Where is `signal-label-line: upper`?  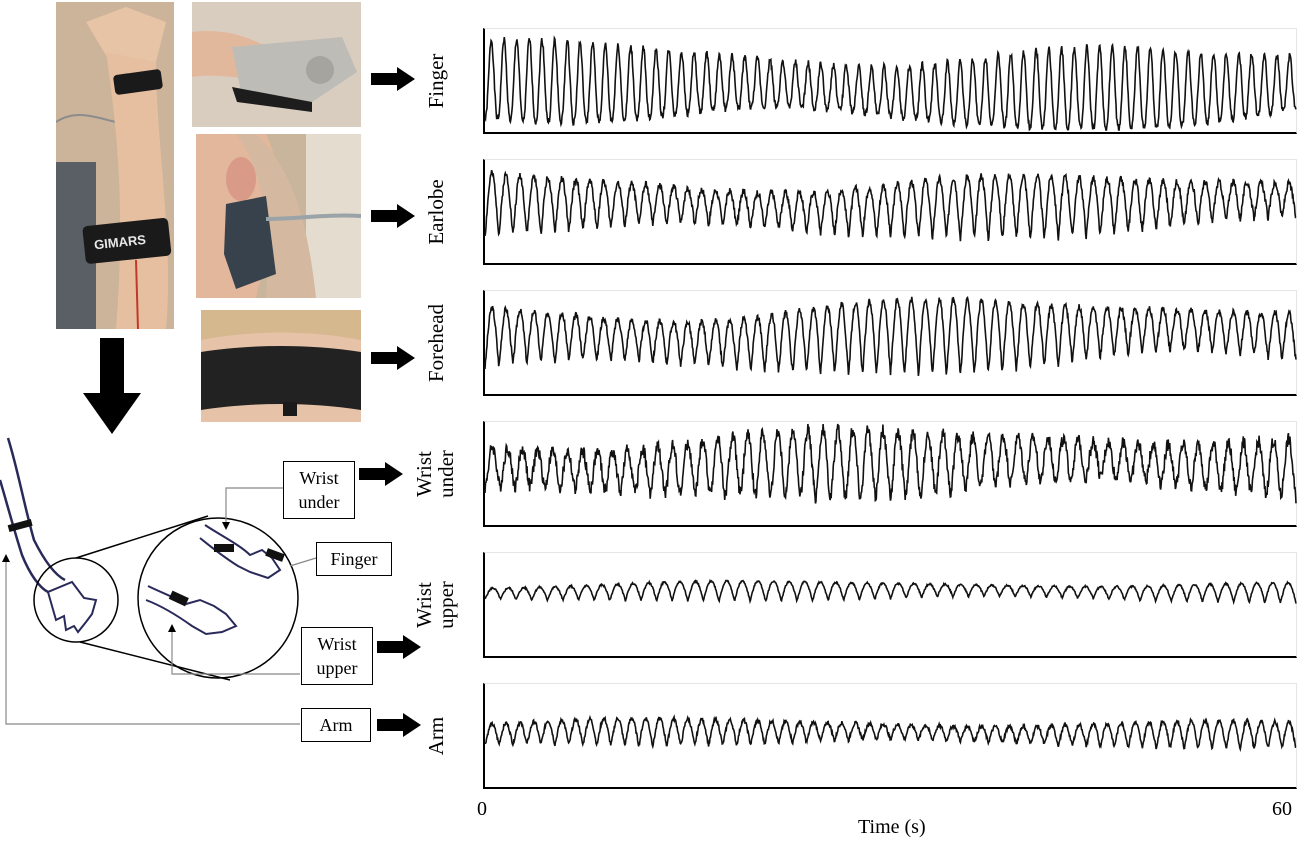
signal-label-line: upper is located at coordinates (446, 605).